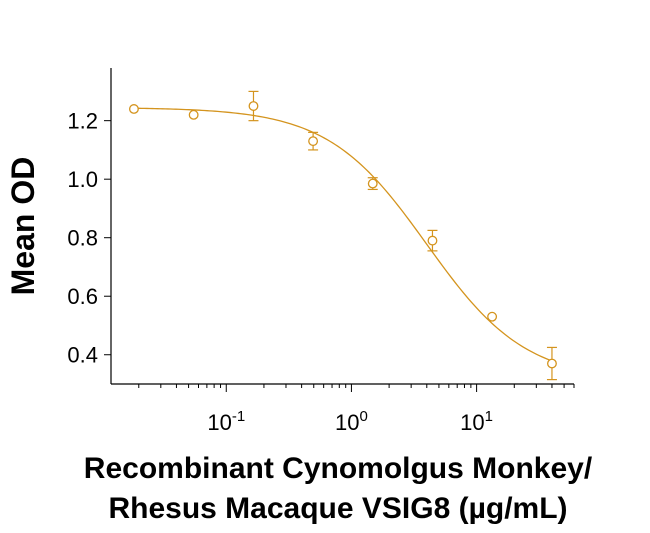  Describe the element at coordinates (338, 468) in the screenshot. I see `x-axis-title-line-1: Recombinant Cynomolgus Monkey/` at that location.